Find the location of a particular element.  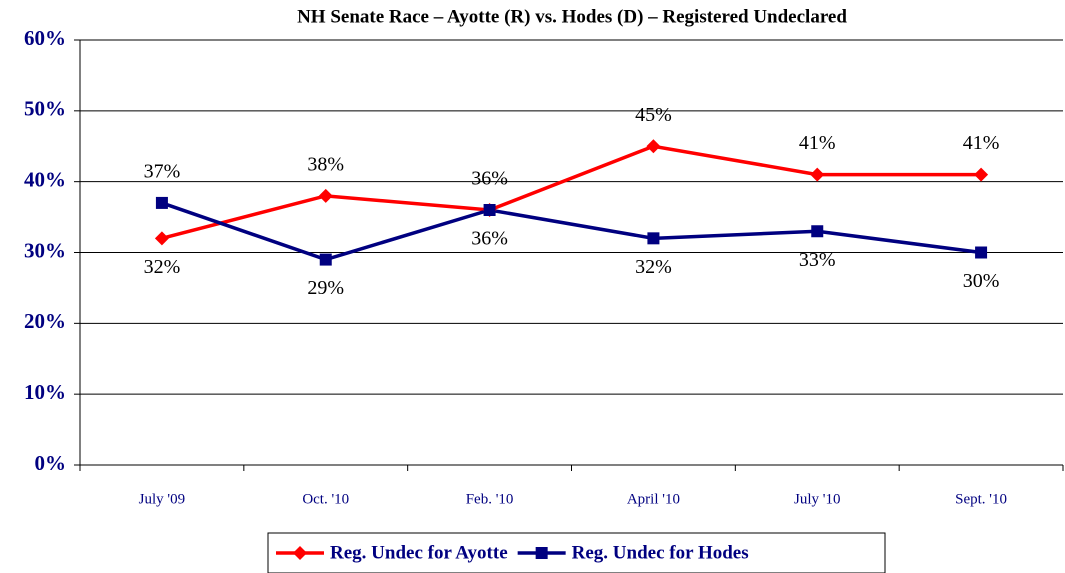

legend-label: Reg. Undec for Ayotte is located at coordinates (419, 552).